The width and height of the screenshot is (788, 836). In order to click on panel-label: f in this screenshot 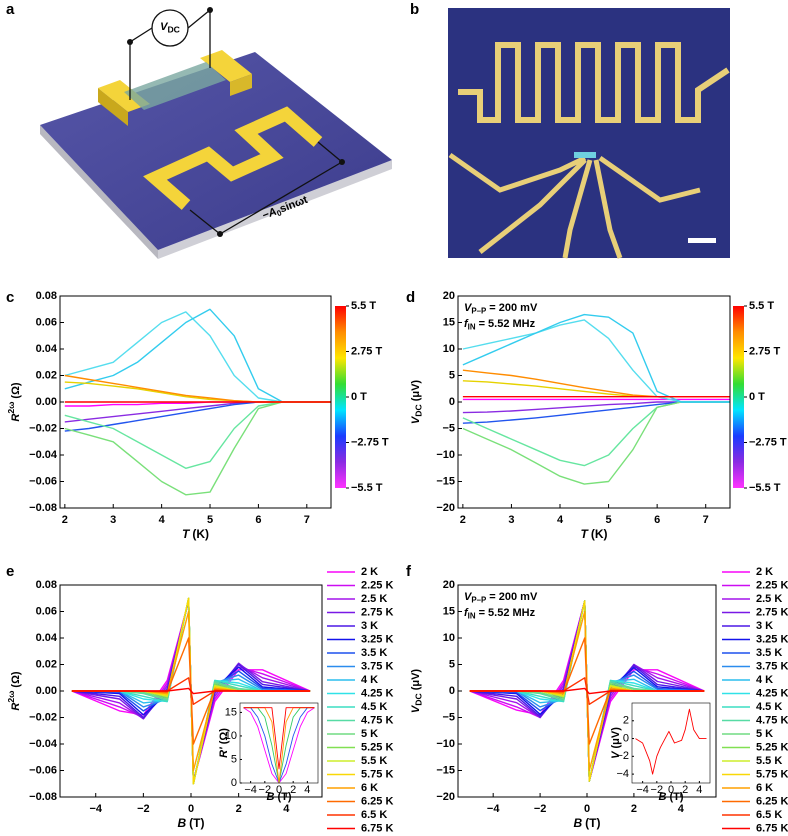, I will do `click(409, 571)`.